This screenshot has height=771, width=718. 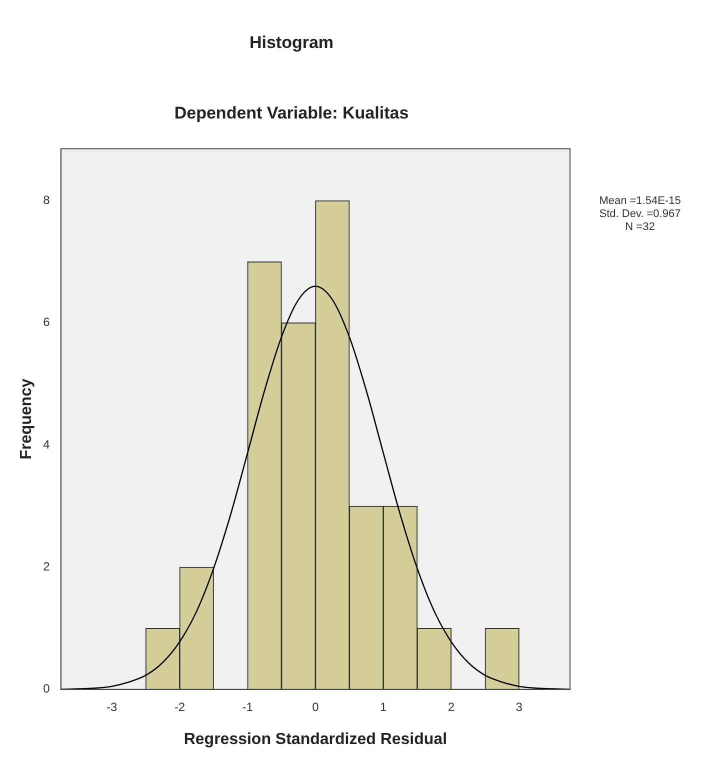 I want to click on y-tick-label: 4, so click(x=46, y=444).